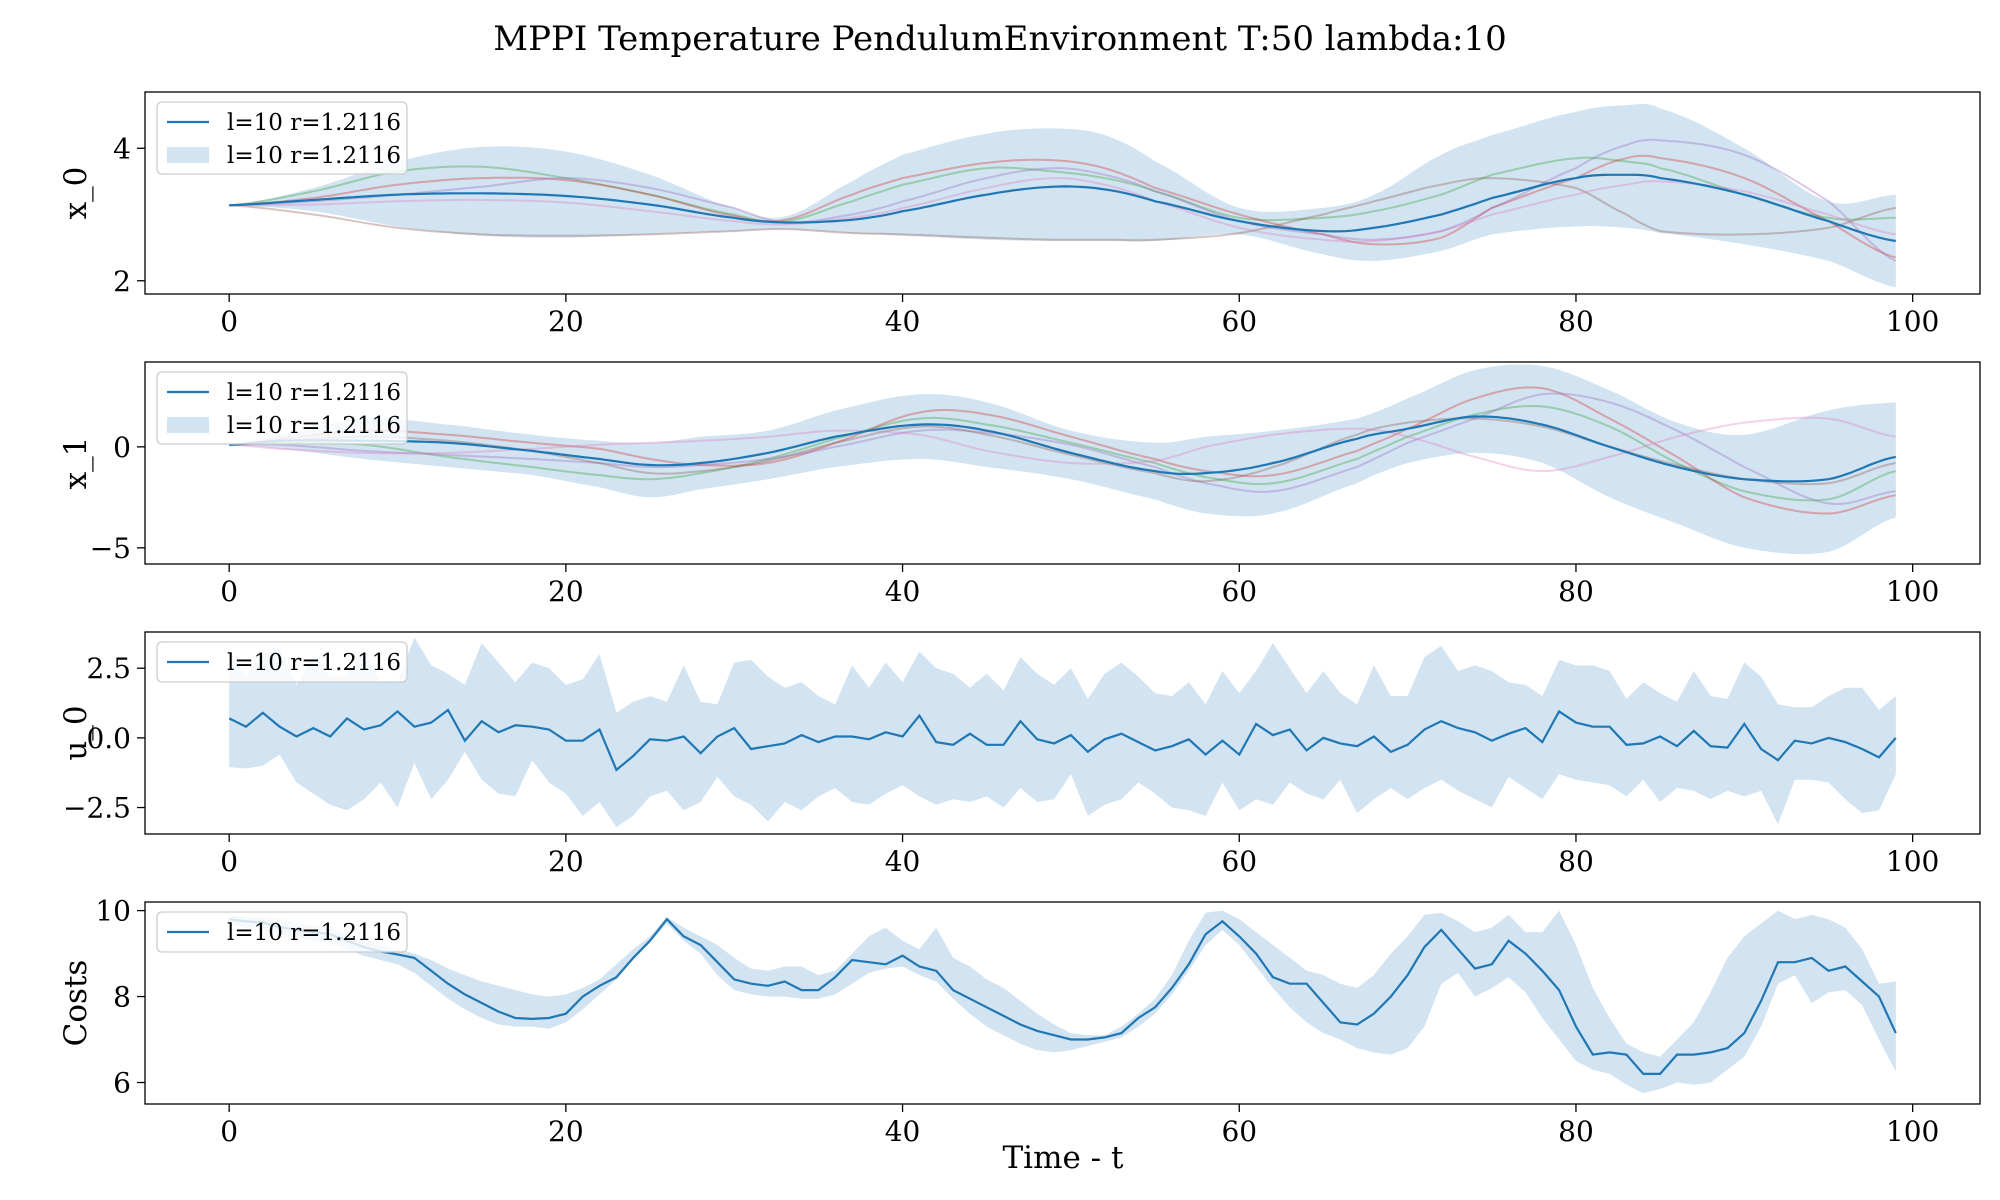 Image resolution: width=2000 pixels, height=1200 pixels. I want to click on y-tick-label: 0, so click(122, 447).